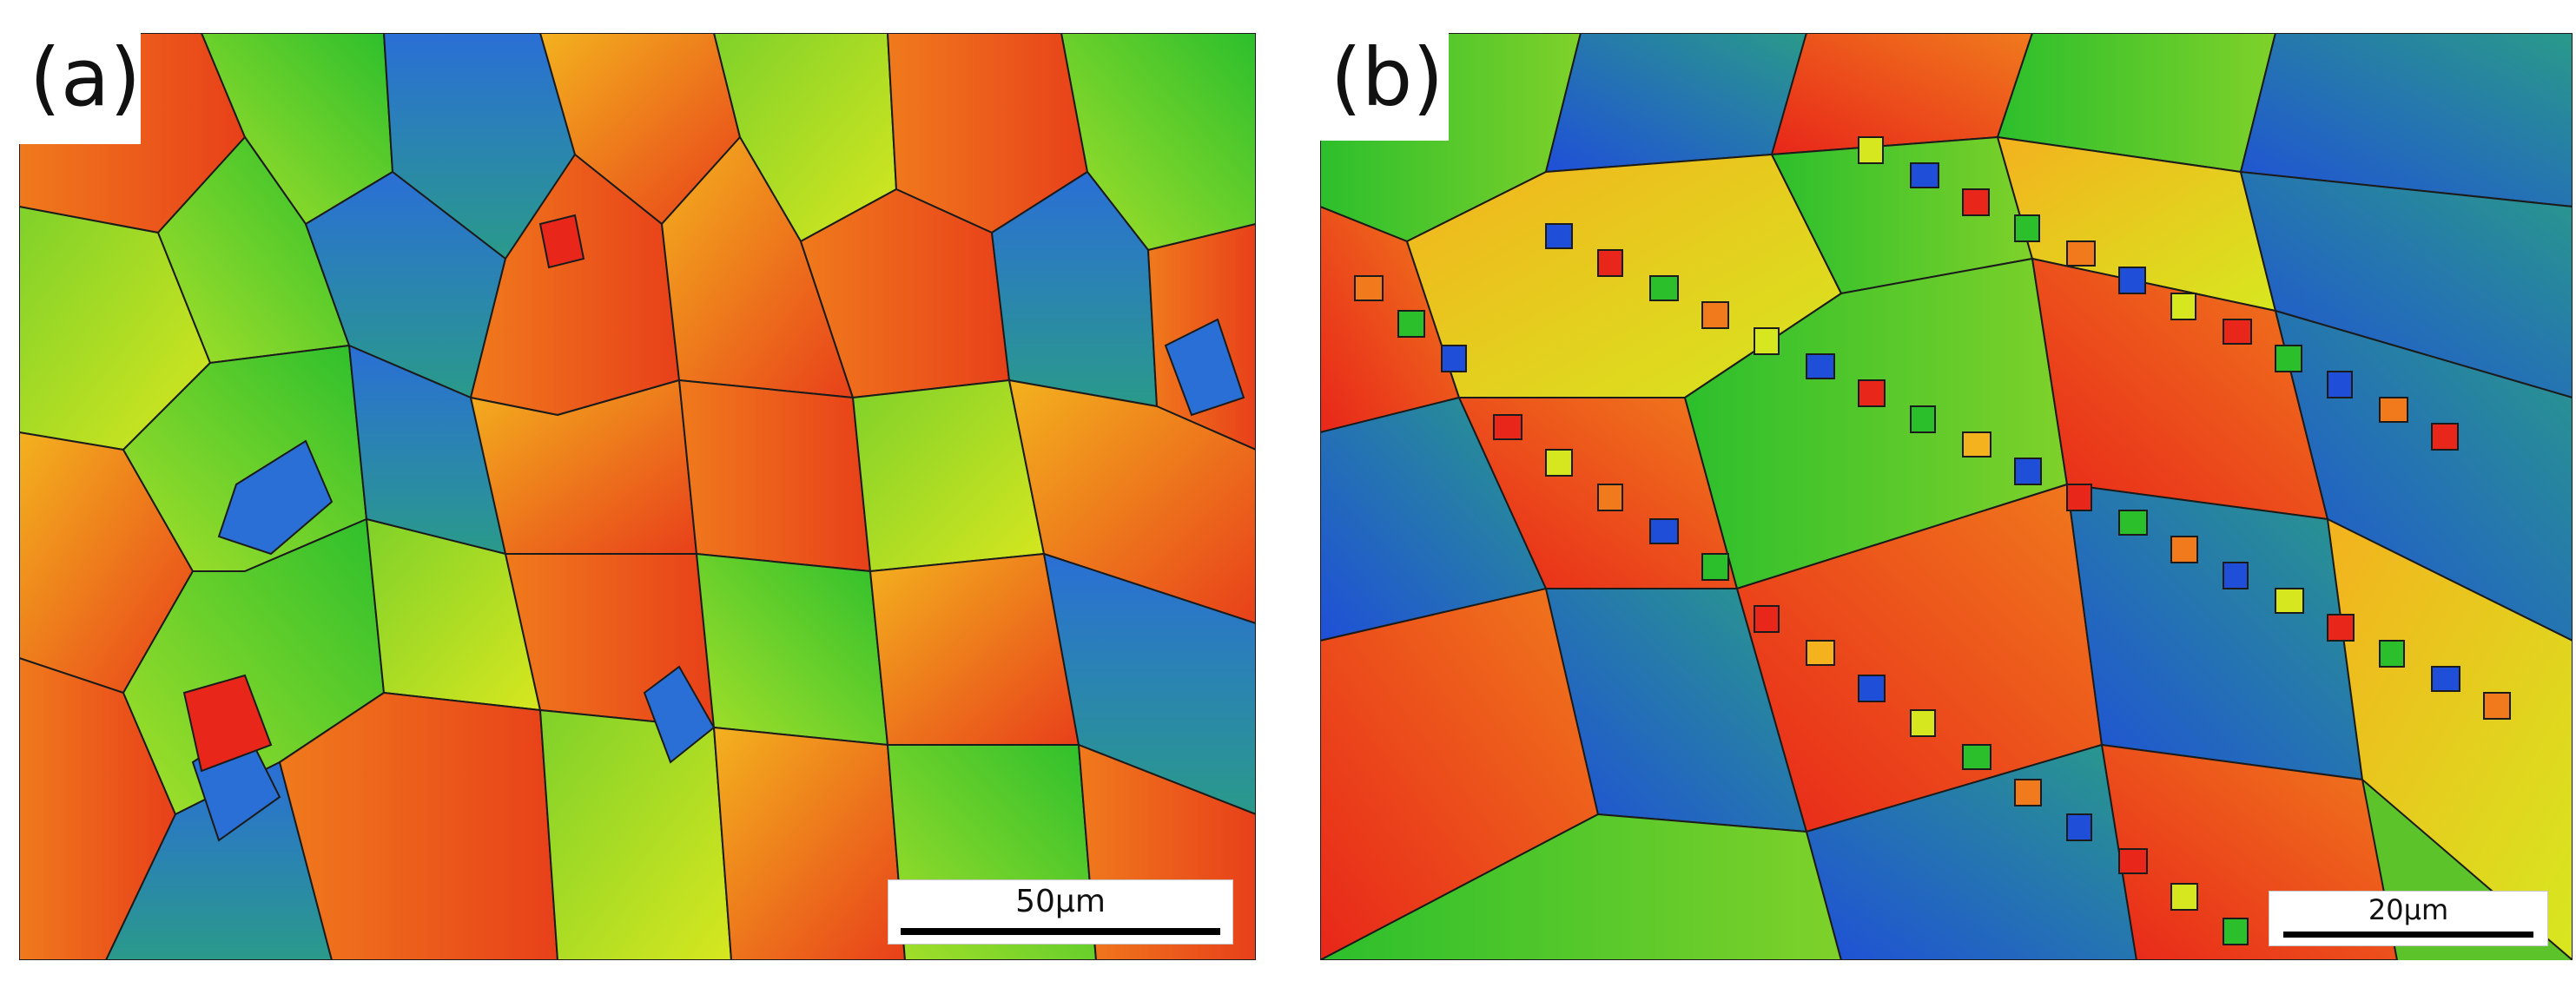 Image resolution: width=2576 pixels, height=981 pixels. What do you see at coordinates (1060, 901) in the screenshot?
I see `panel-a-scale-bar-text: 50μm` at bounding box center [1060, 901].